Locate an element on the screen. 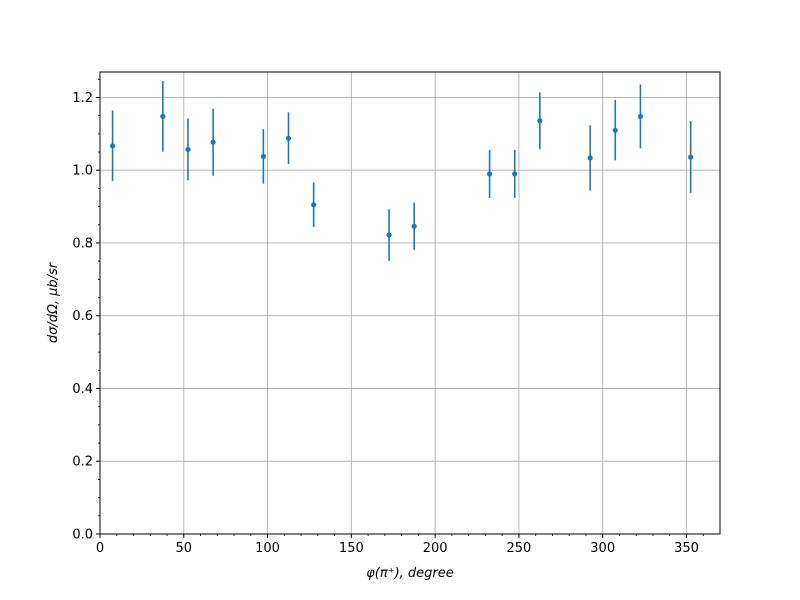  y-tick-label: 0.0 is located at coordinates (82, 535).